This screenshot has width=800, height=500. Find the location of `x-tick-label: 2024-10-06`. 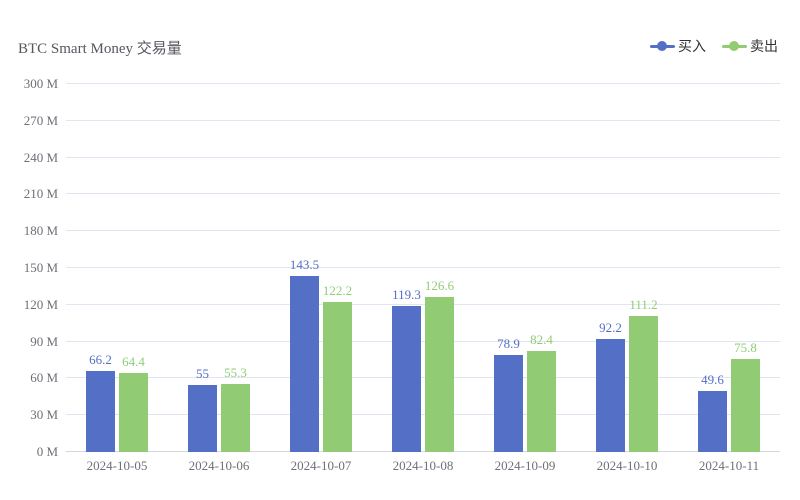

x-tick-label: 2024-10-06 is located at coordinates (219, 465).